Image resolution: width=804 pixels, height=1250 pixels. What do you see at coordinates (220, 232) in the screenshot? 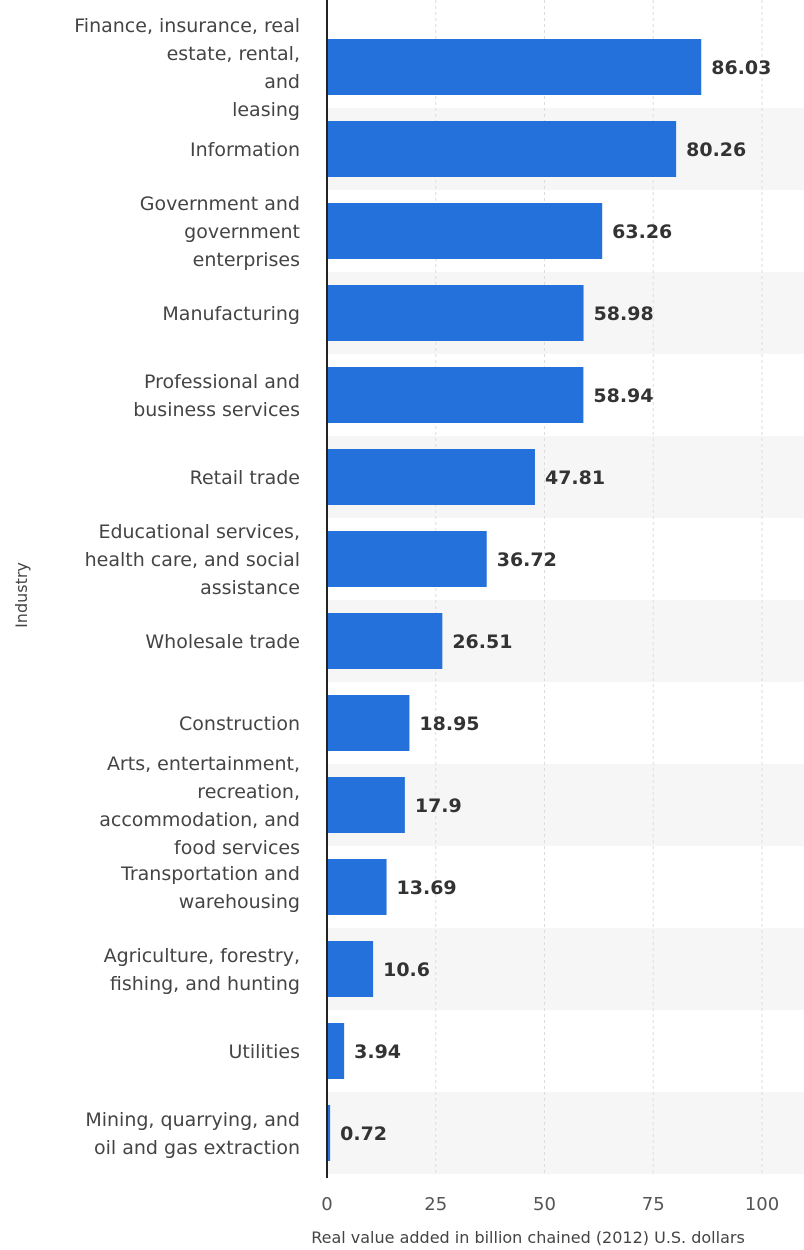
I see `category-label: Government and government enterprises` at bounding box center [220, 232].